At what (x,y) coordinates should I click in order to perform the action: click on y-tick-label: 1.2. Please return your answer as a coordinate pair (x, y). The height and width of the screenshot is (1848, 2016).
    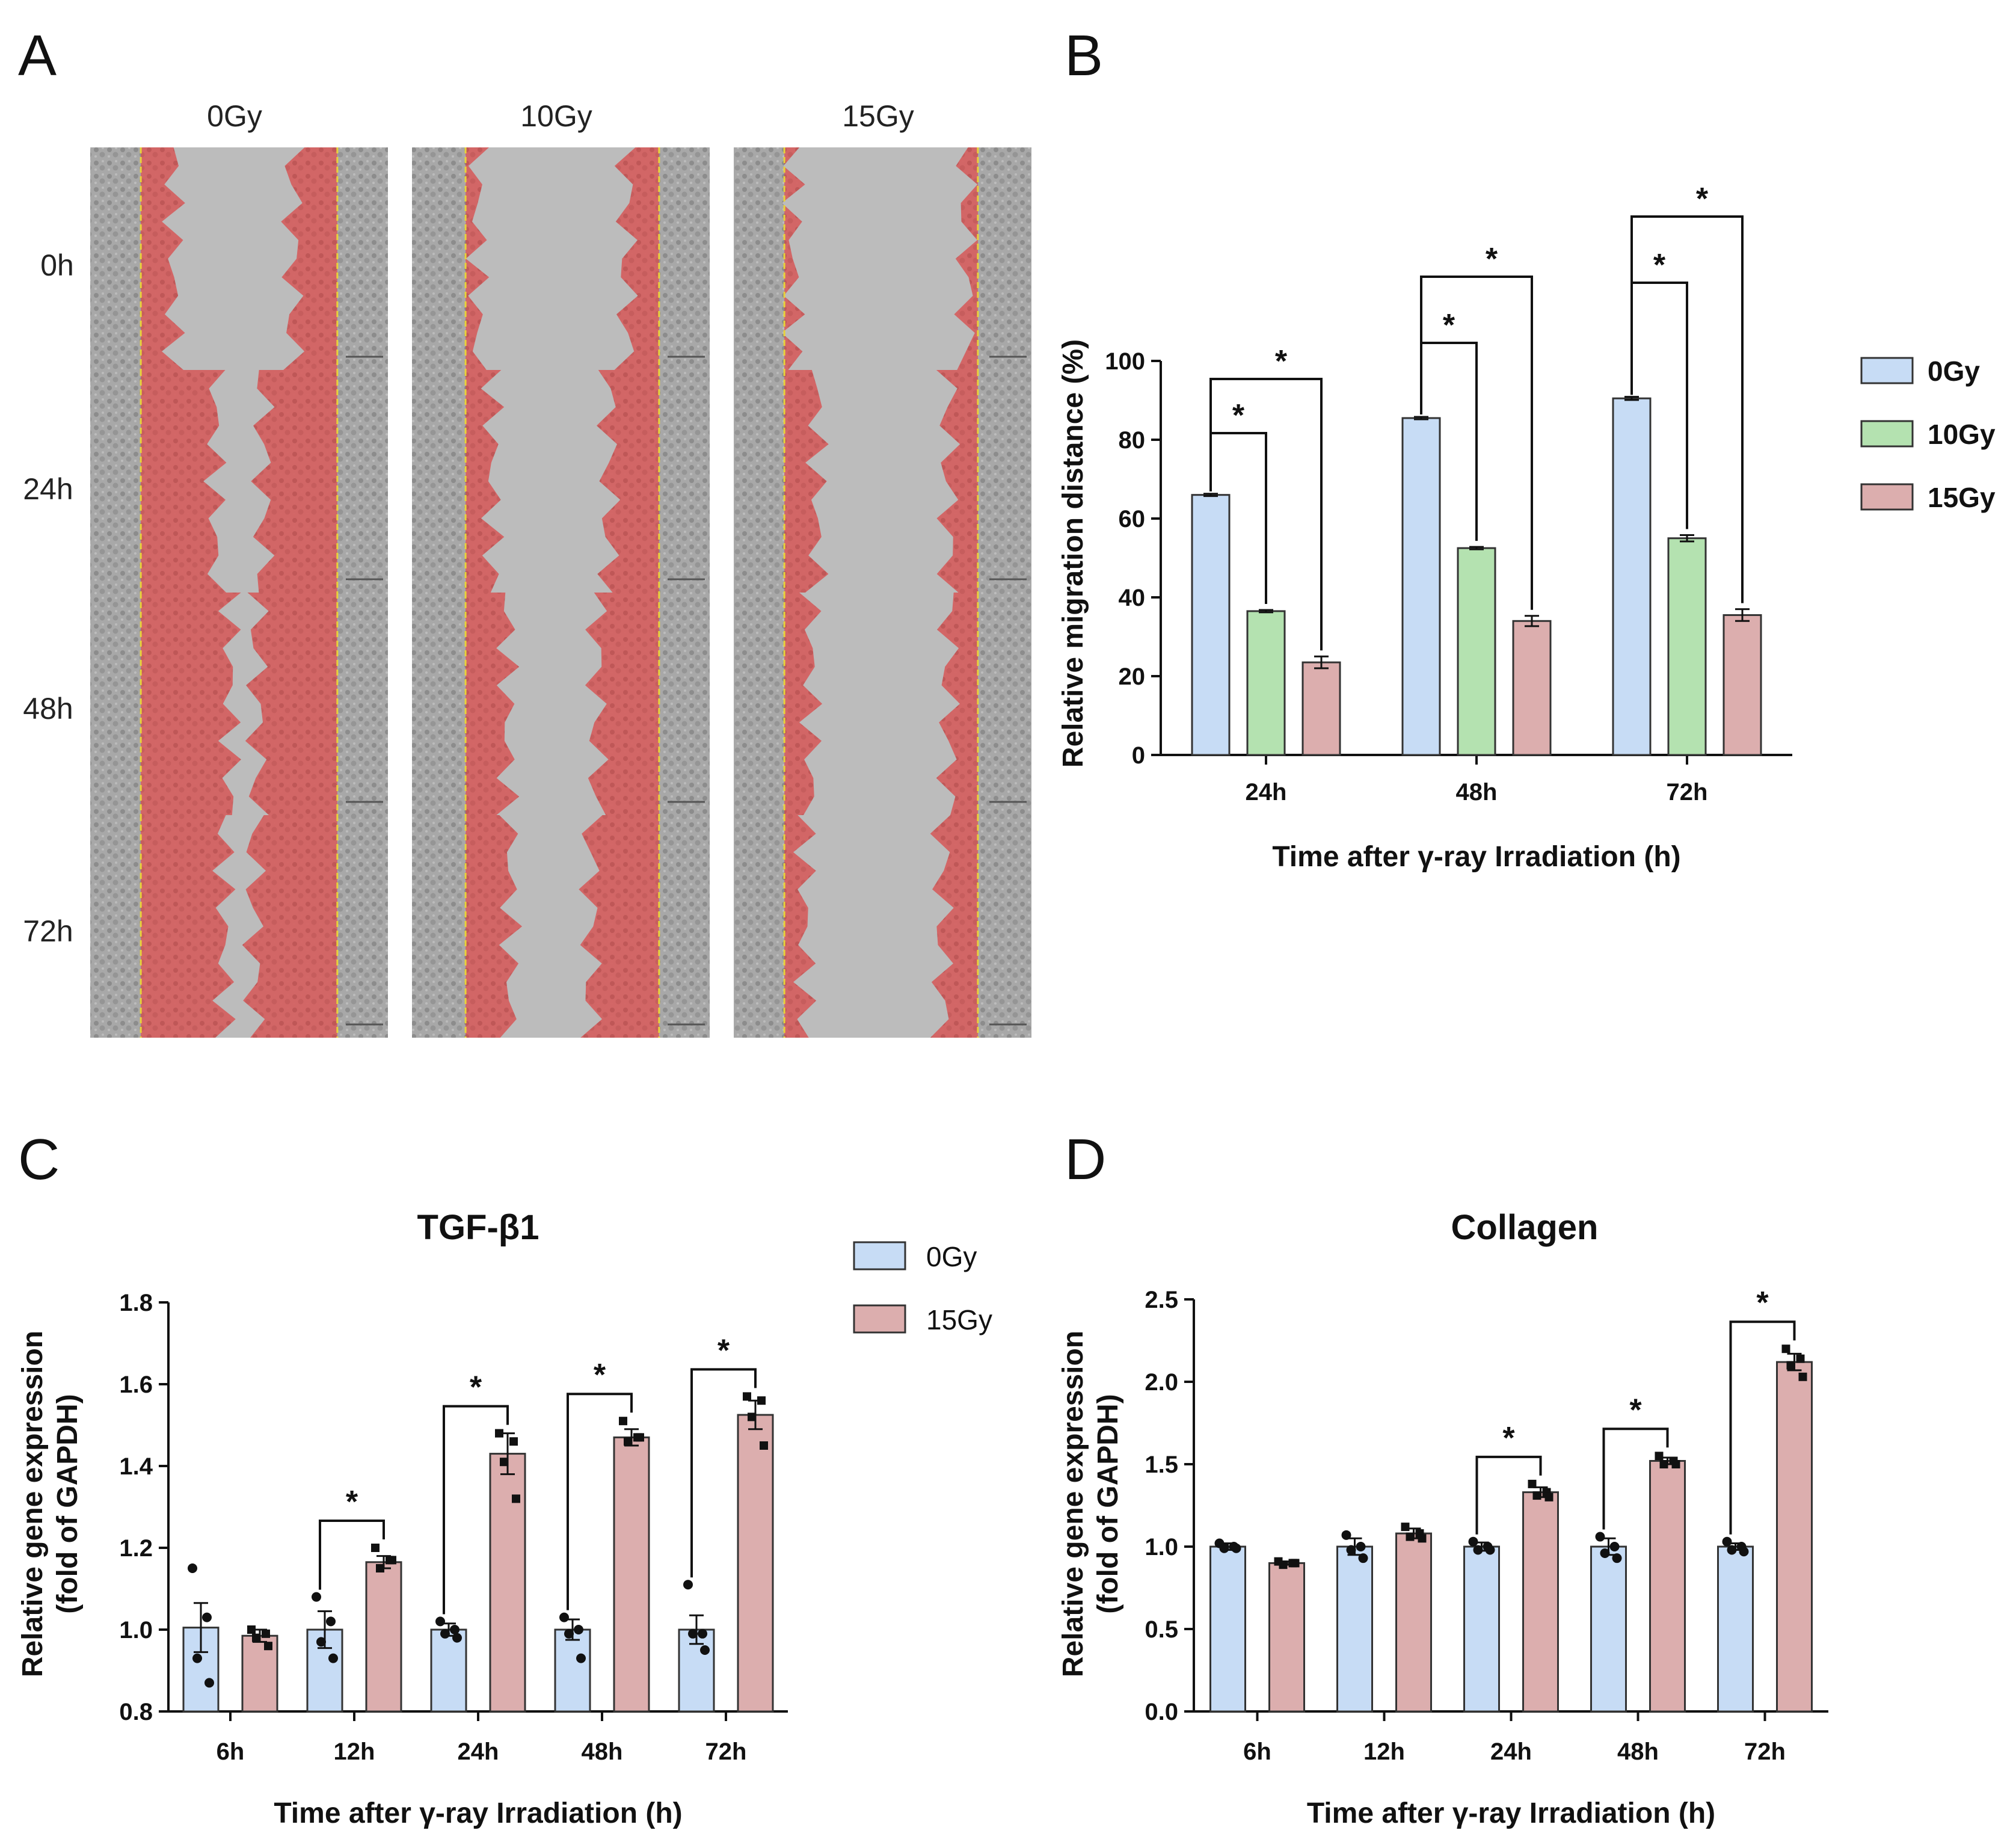
    Looking at the image, I should click on (136, 1548).